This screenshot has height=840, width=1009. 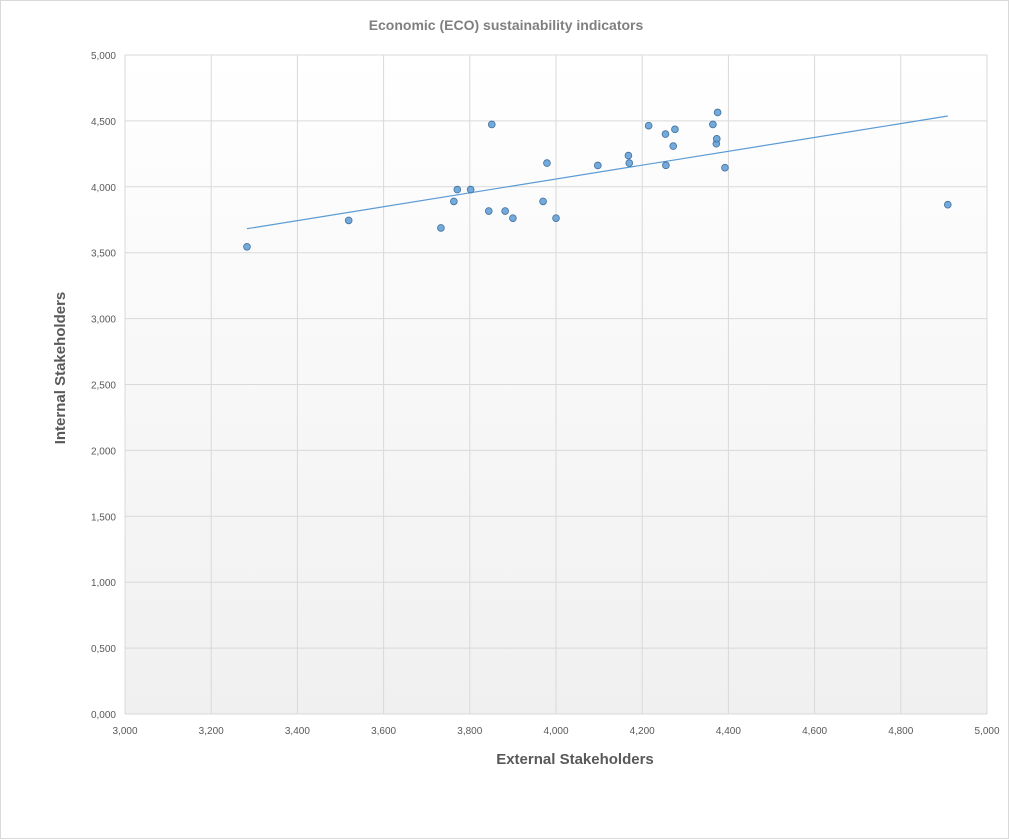 What do you see at coordinates (103, 320) in the screenshot?
I see `y-tick-label: 3,000` at bounding box center [103, 320].